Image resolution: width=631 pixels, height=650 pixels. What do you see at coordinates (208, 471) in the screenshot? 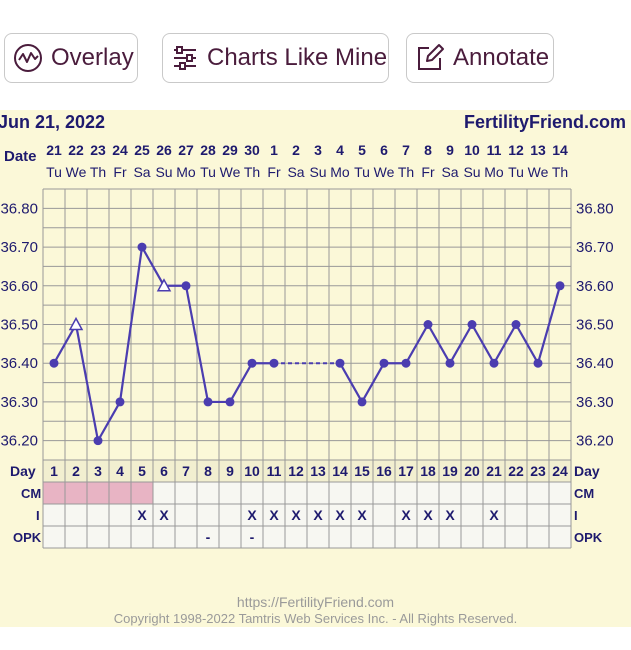
I see `day-number: 8` at bounding box center [208, 471].